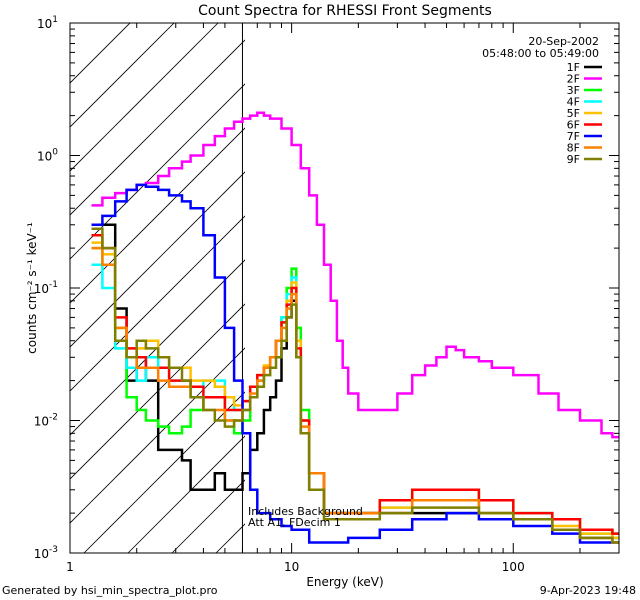 The width and height of the screenshot is (640, 600). I want to click on time-range-label: 05:48:00 to 05:49:00, so click(540, 53).